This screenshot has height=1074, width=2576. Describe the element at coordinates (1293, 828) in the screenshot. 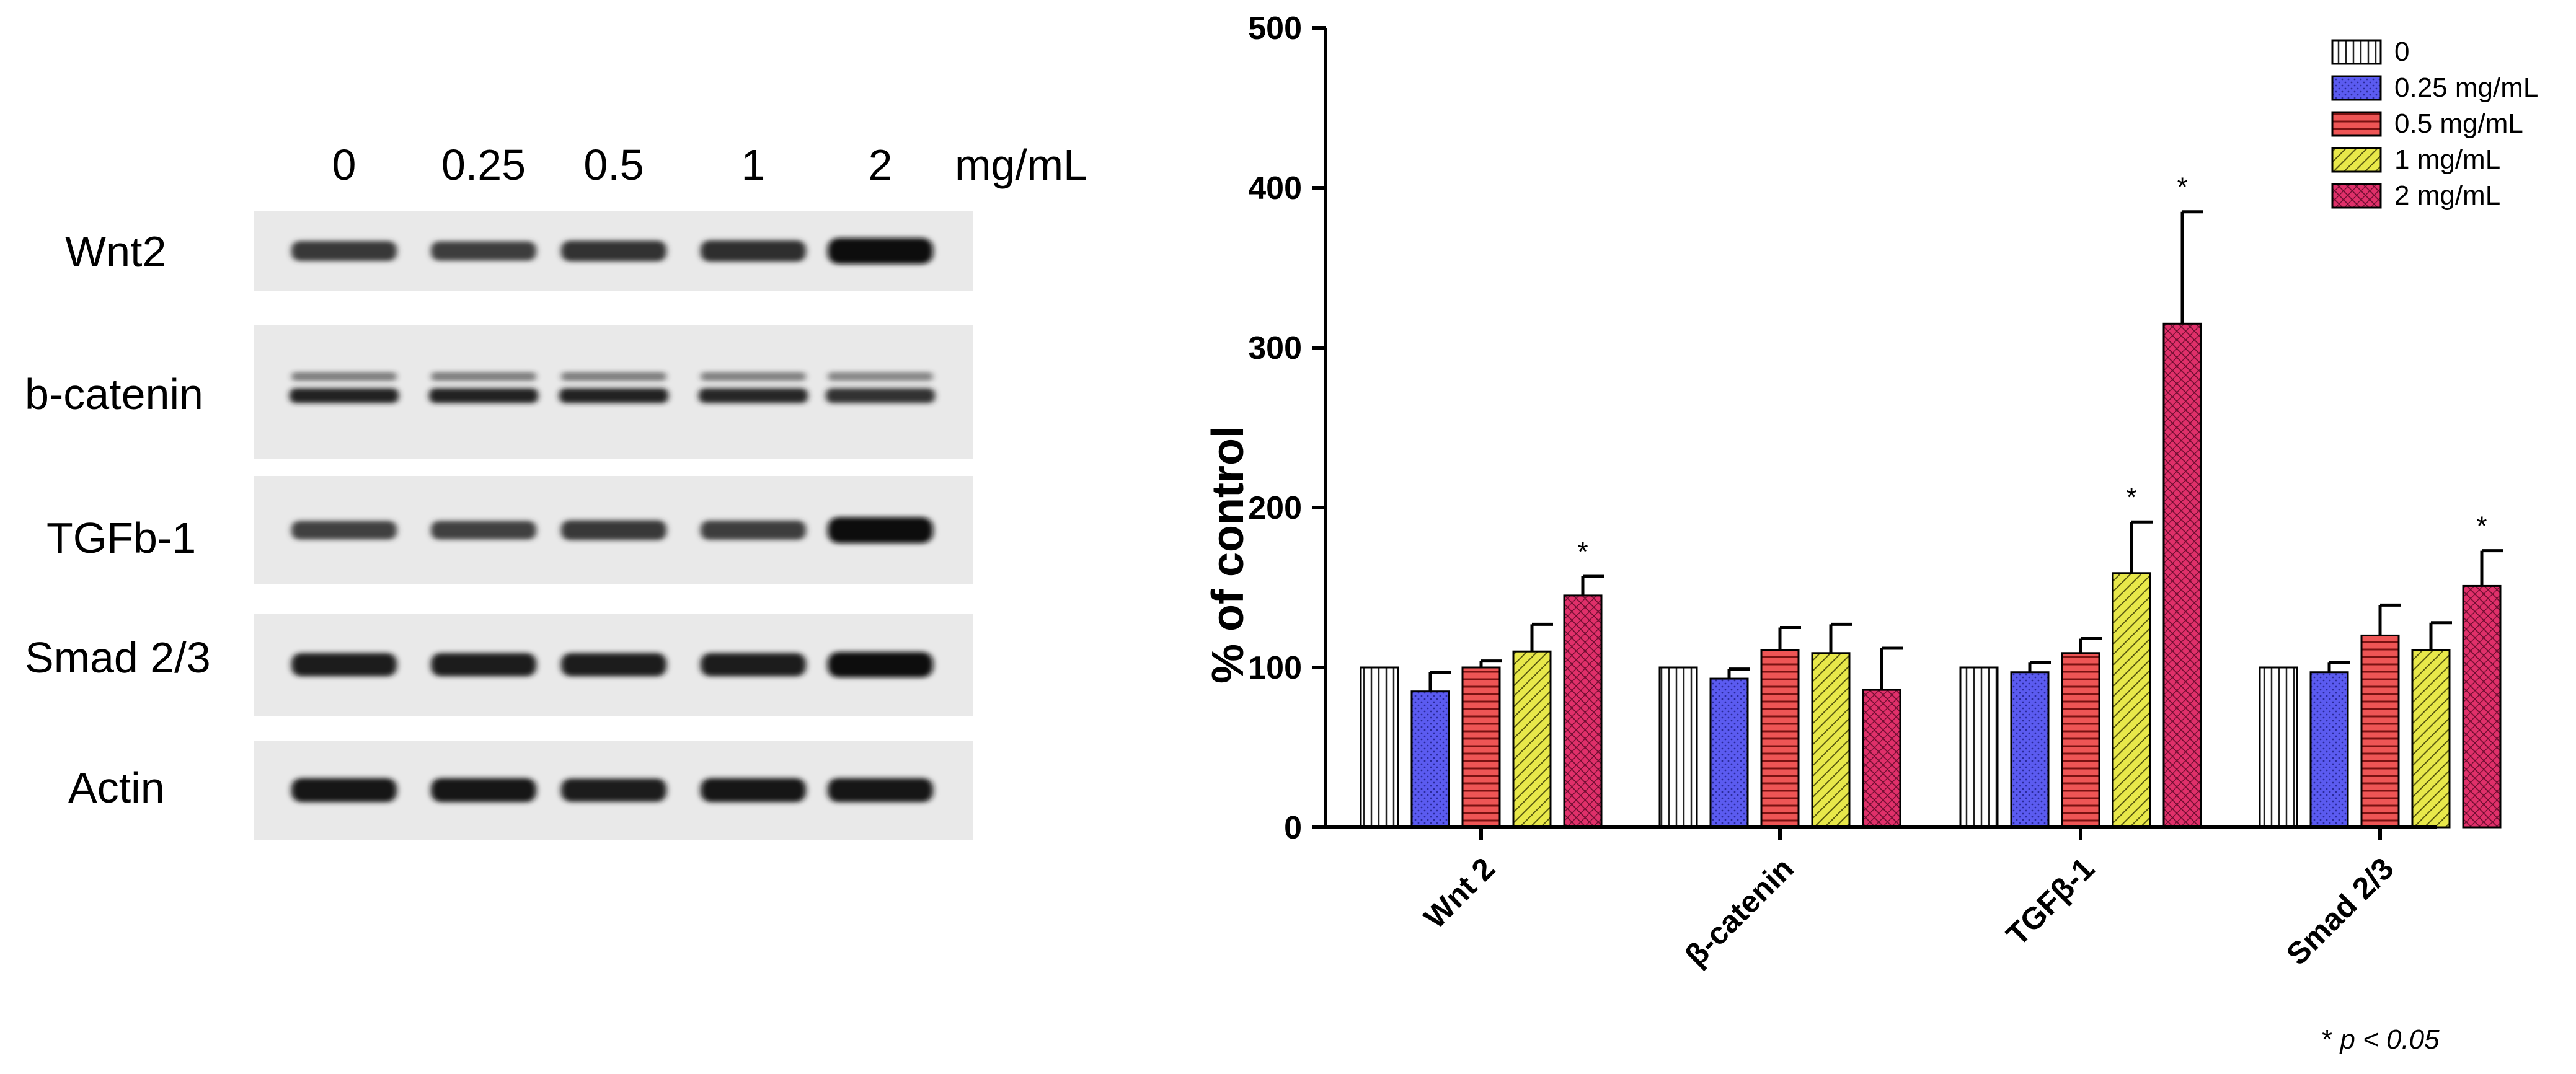

I see `y-tick-label: 0` at that location.